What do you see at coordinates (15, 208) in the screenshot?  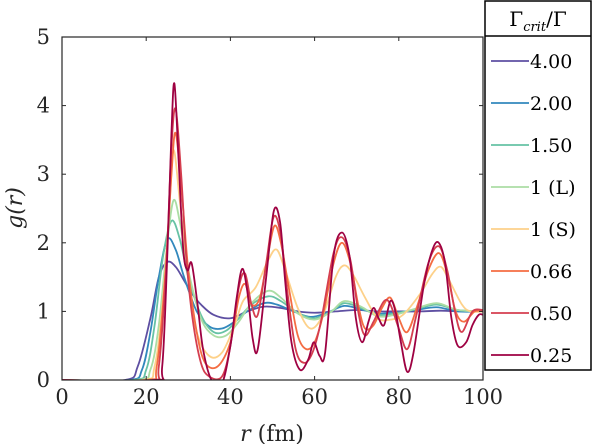 I see `y-axis-label: g(r)` at bounding box center [15, 208].